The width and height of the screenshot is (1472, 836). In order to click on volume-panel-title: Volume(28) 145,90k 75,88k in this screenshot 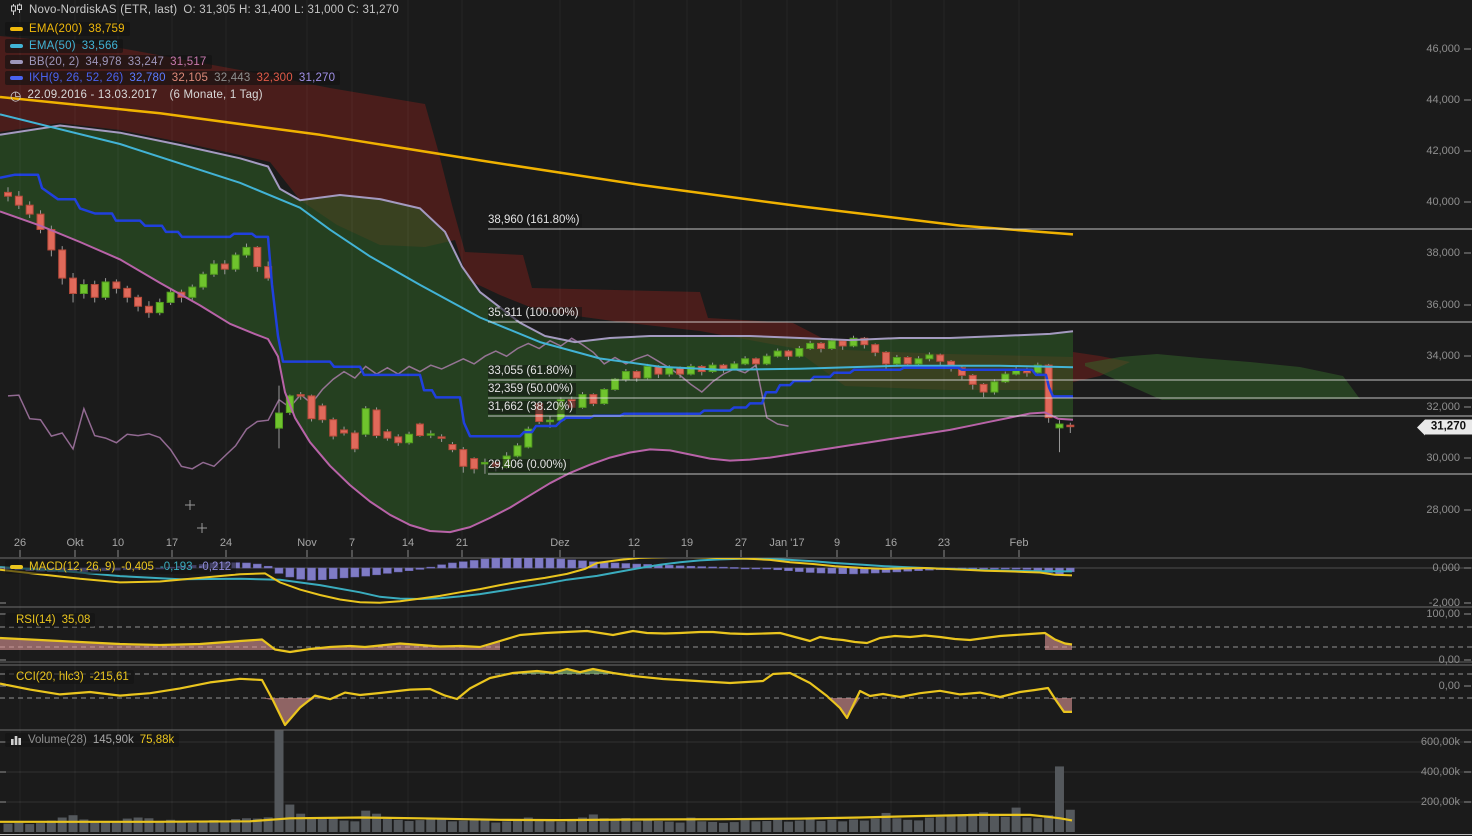, I will do `click(92, 740)`.